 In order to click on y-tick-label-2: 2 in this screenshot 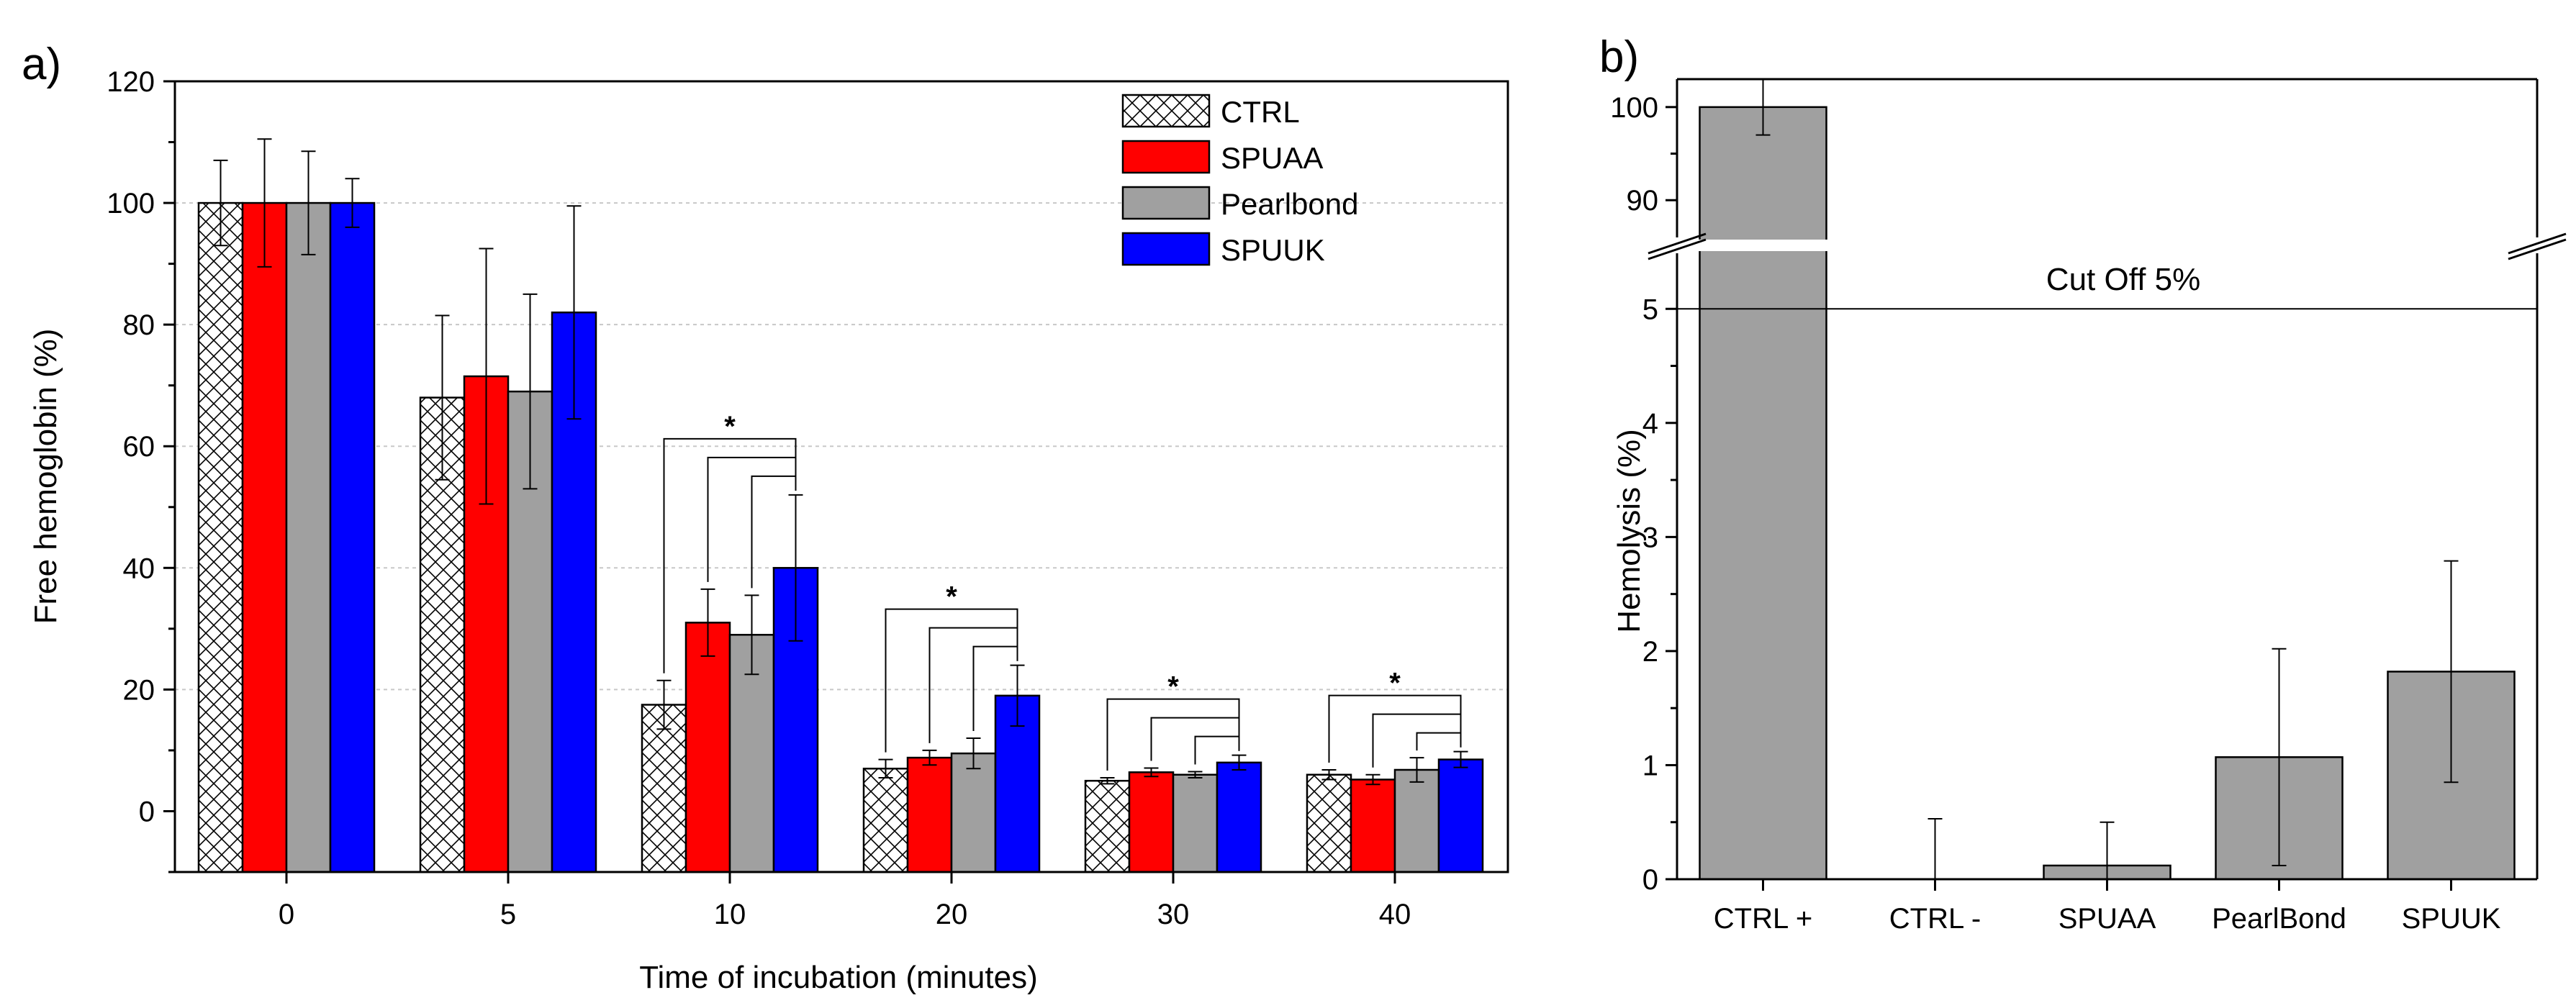, I will do `click(1650, 652)`.